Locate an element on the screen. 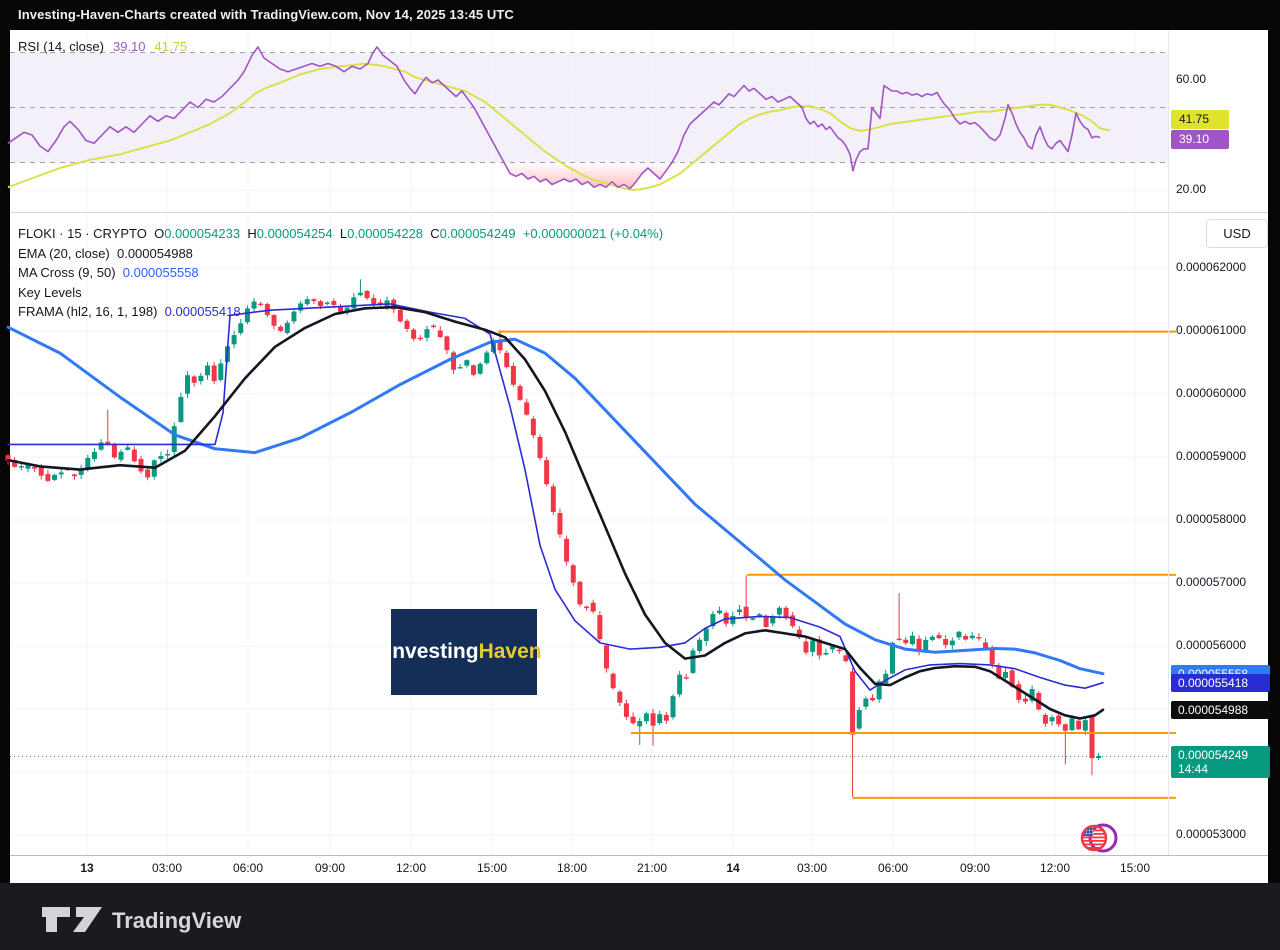 The image size is (1280, 950). pane-divider is located at coordinates (639, 212).